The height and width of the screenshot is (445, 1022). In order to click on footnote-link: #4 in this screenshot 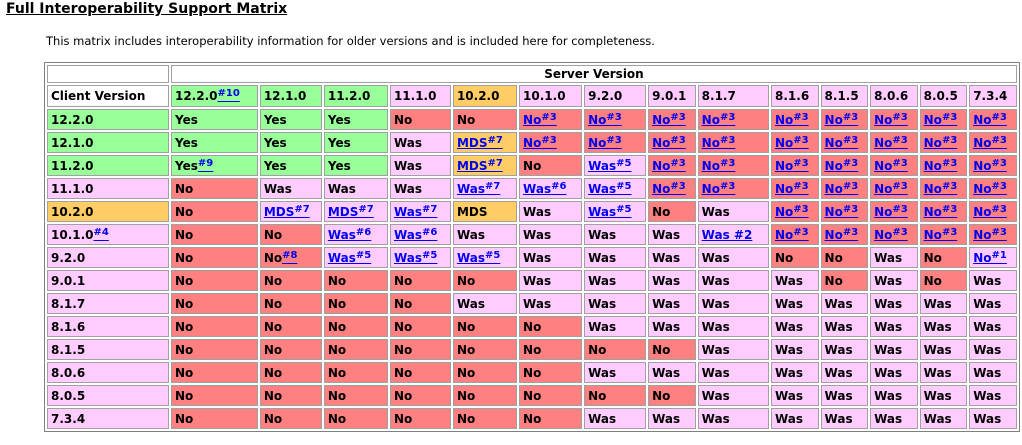, I will do `click(101, 234)`.